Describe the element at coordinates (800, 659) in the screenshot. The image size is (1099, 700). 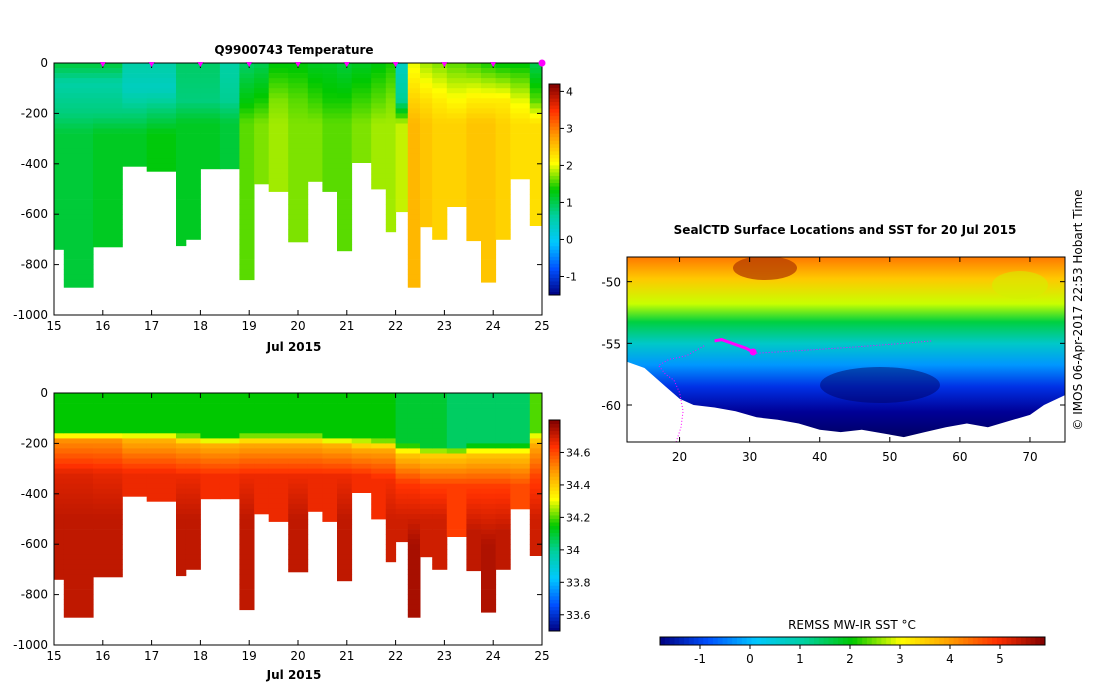
I see `sst-colorbar-tick-label: 1` at that location.